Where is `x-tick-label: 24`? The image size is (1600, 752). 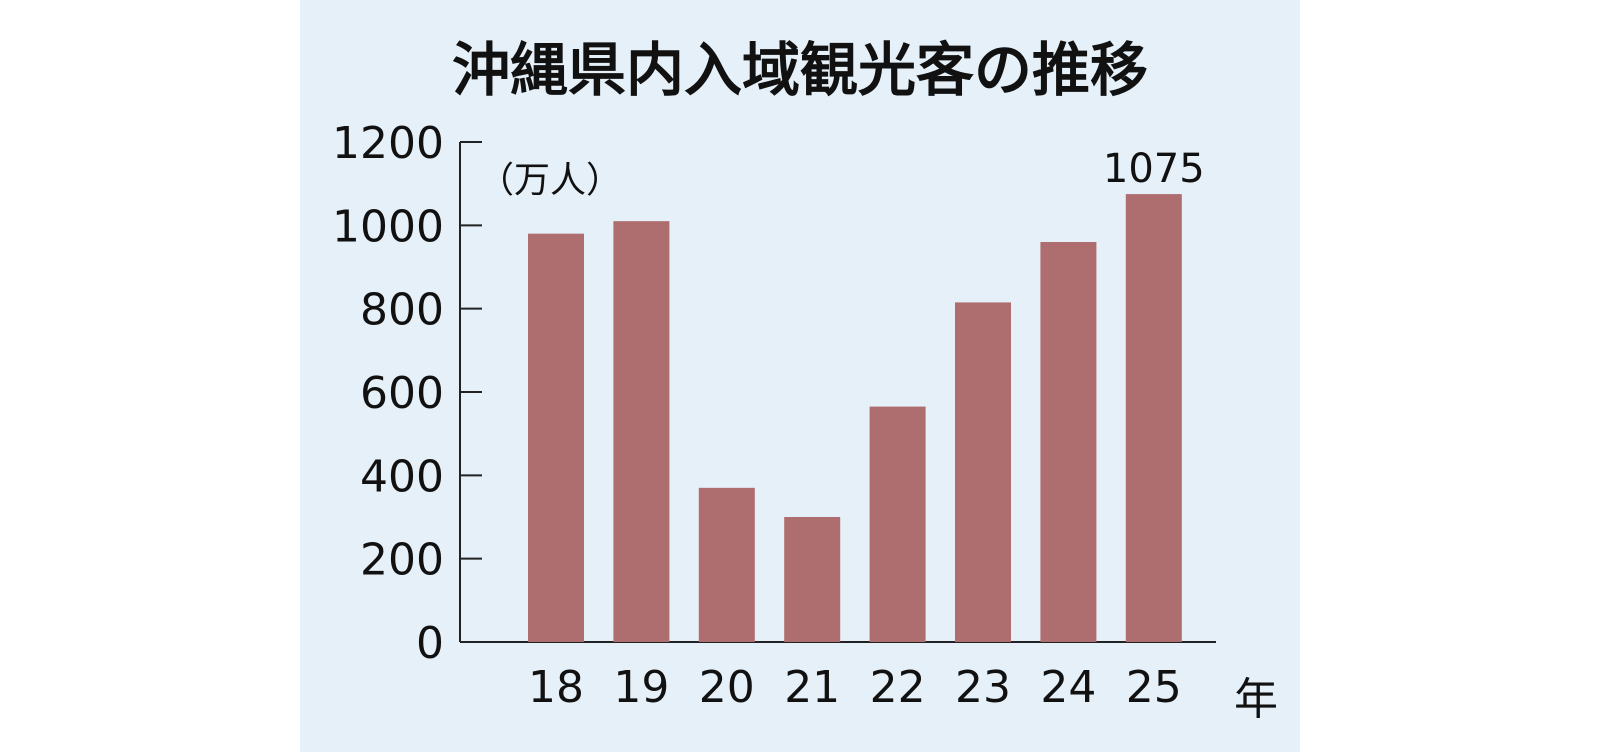
x-tick-label: 24 is located at coordinates (1068, 687).